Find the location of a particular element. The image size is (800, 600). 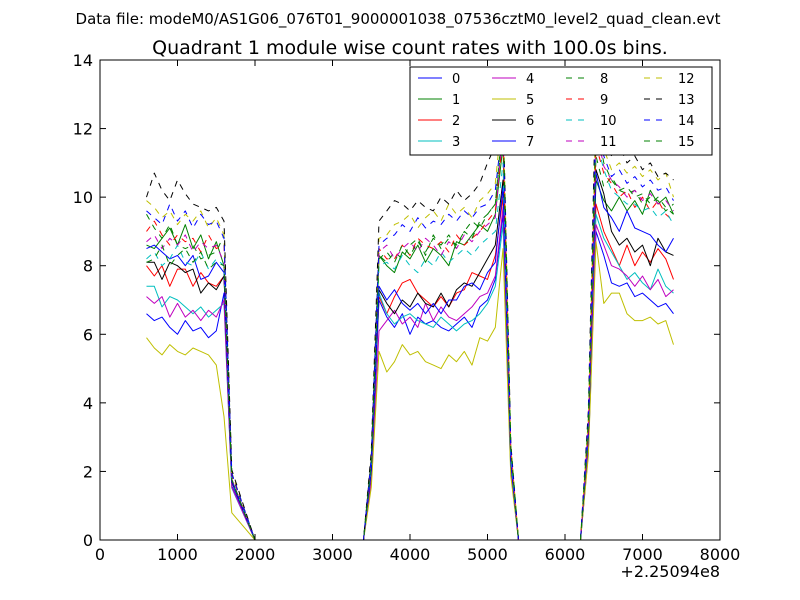

legend-entry-11: 11 is located at coordinates (591, 142).